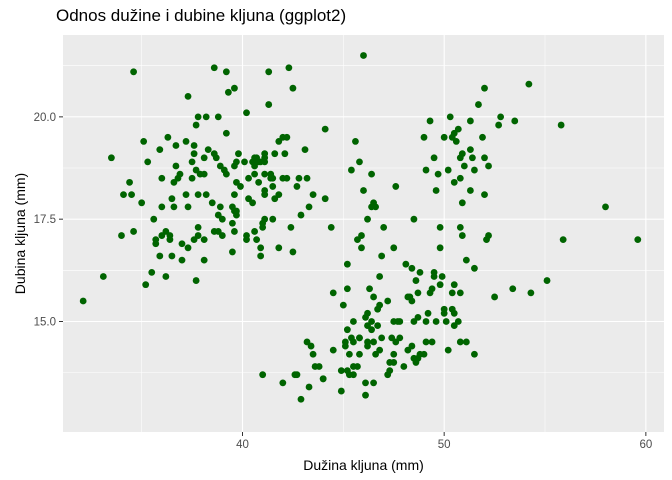  What do you see at coordinates (45, 118) in the screenshot?
I see `y-tick-label: 20.0` at bounding box center [45, 118].